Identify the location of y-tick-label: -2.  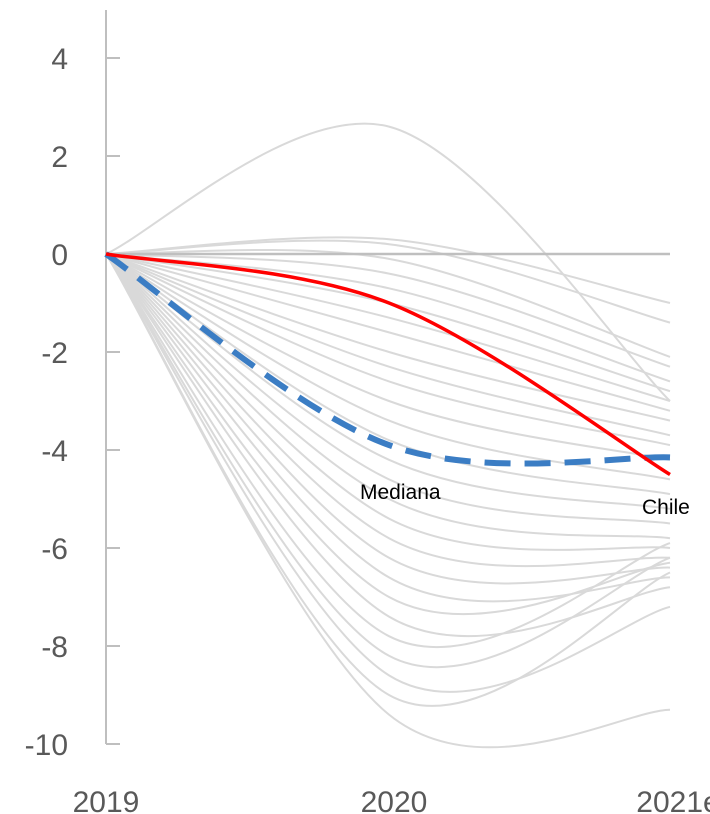
(54, 353).